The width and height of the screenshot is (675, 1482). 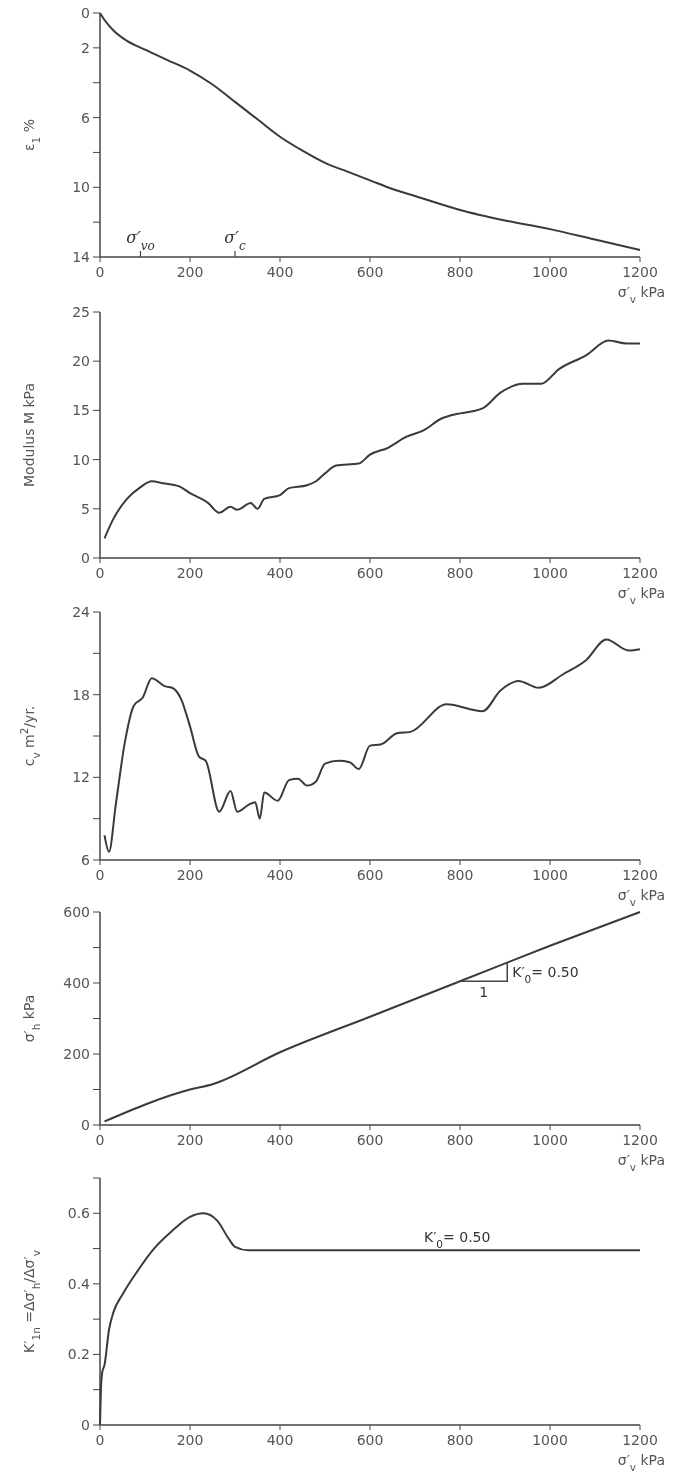 What do you see at coordinates (79, 1283) in the screenshot?
I see `y-tick-label: 0.4` at bounding box center [79, 1283].